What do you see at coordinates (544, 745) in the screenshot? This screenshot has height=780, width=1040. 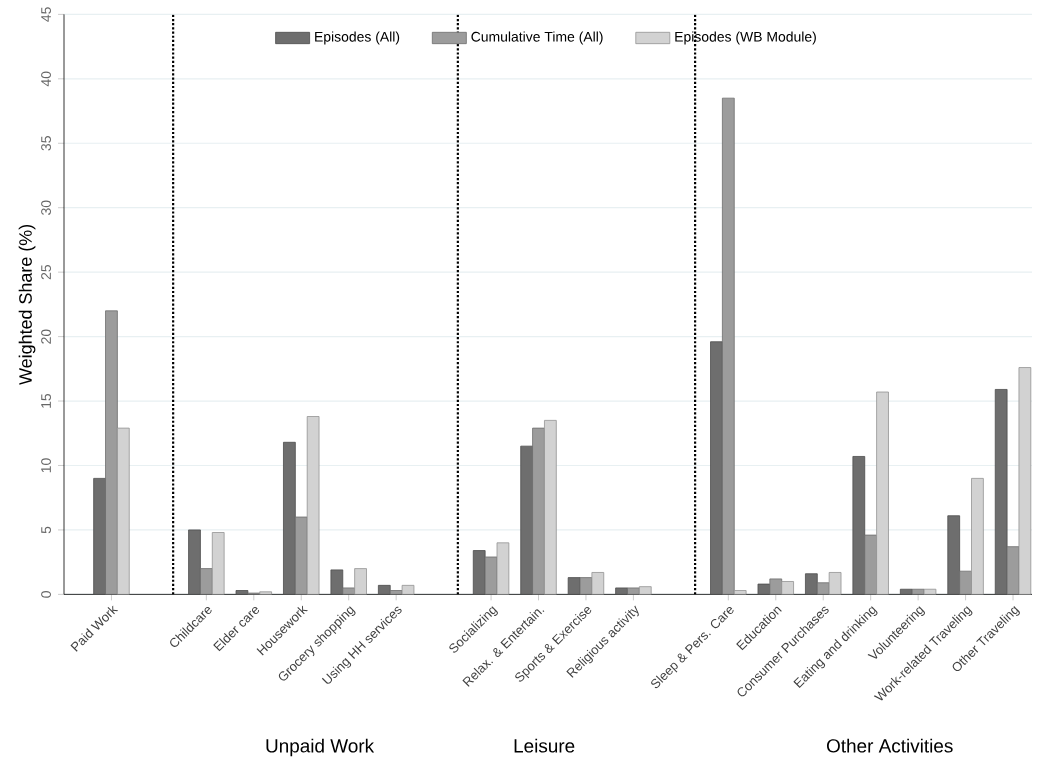 I see `text: Leisure` at bounding box center [544, 745].